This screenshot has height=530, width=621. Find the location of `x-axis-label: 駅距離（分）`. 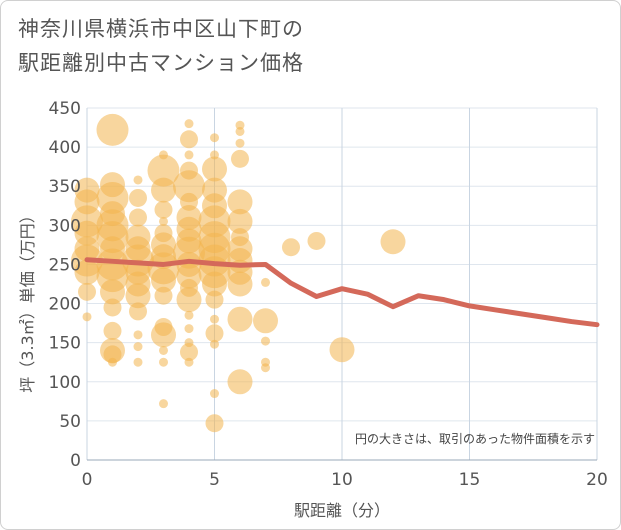

x-axis-label: 駅距離（分） is located at coordinates (342, 510).